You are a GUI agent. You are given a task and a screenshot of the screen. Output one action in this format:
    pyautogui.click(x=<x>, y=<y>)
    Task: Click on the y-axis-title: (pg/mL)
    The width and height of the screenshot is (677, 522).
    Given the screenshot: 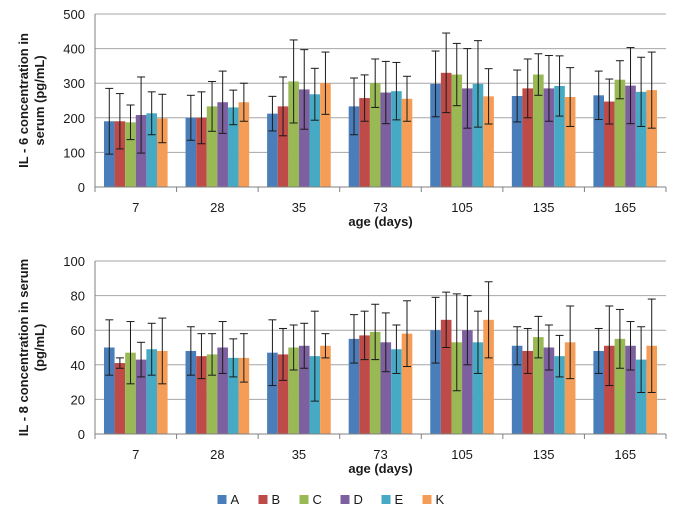 What is the action you would take?
    pyautogui.click(x=39, y=348)
    